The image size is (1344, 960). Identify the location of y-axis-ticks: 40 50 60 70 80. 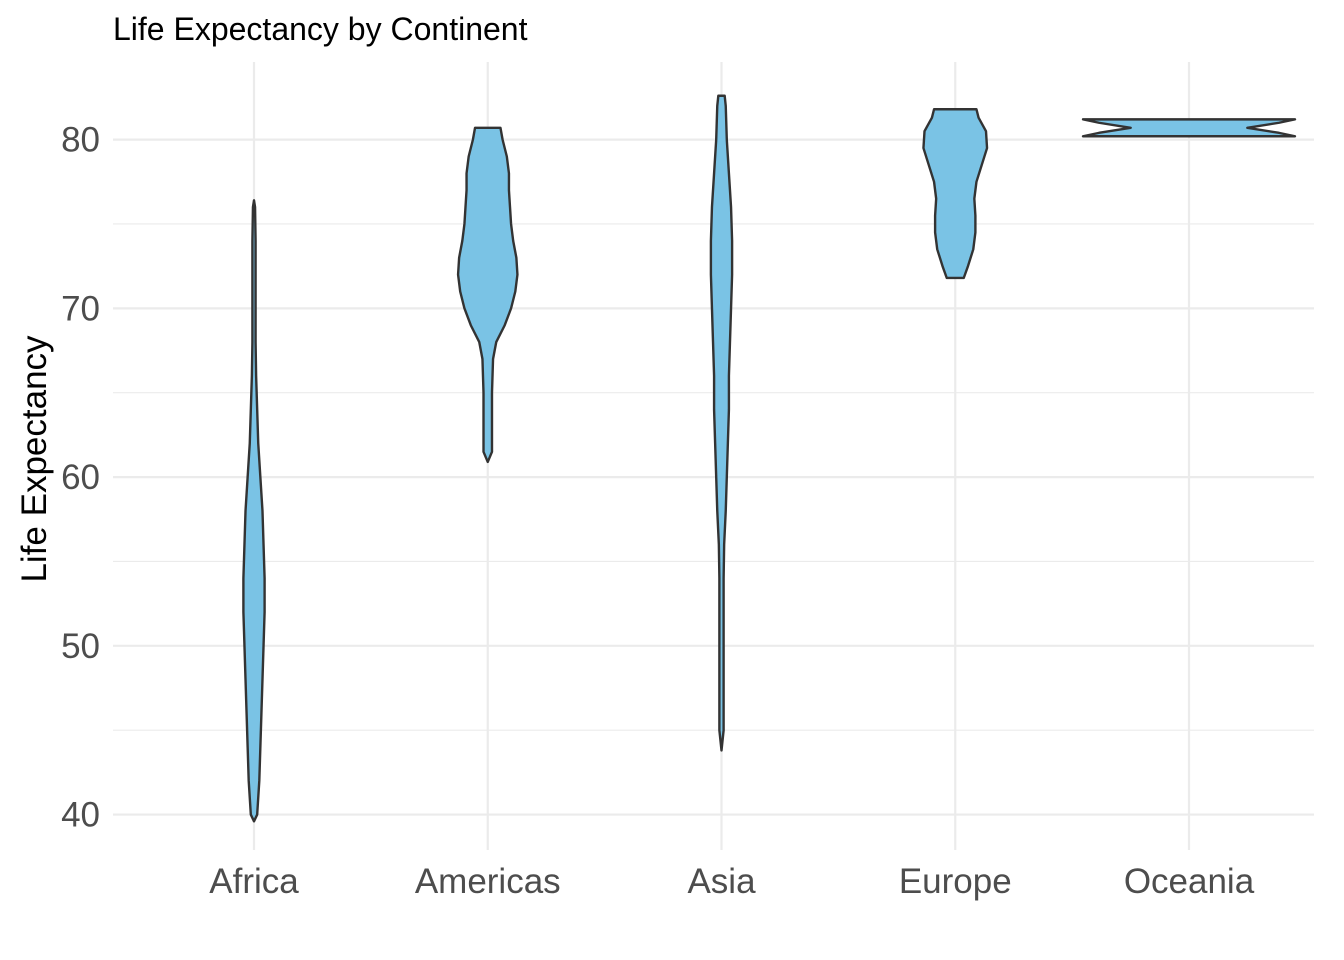
(80, 478).